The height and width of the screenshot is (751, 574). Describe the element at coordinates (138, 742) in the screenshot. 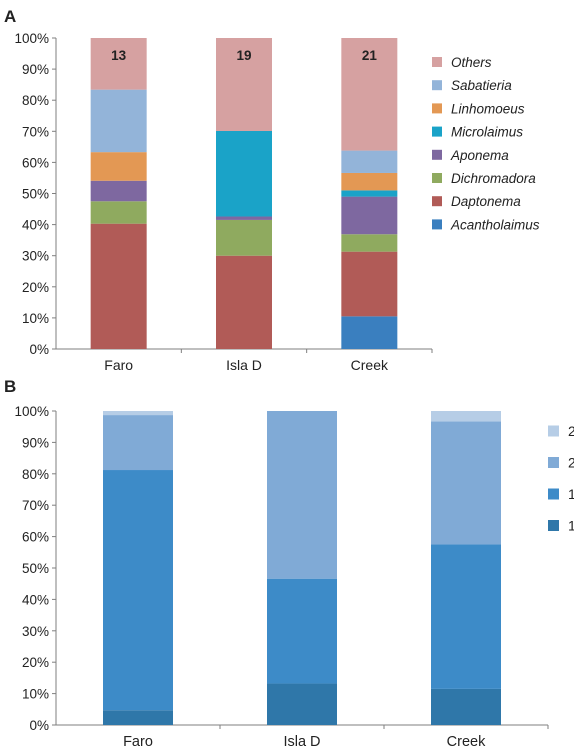

I see `chart-b-category-label: Faro` at that location.